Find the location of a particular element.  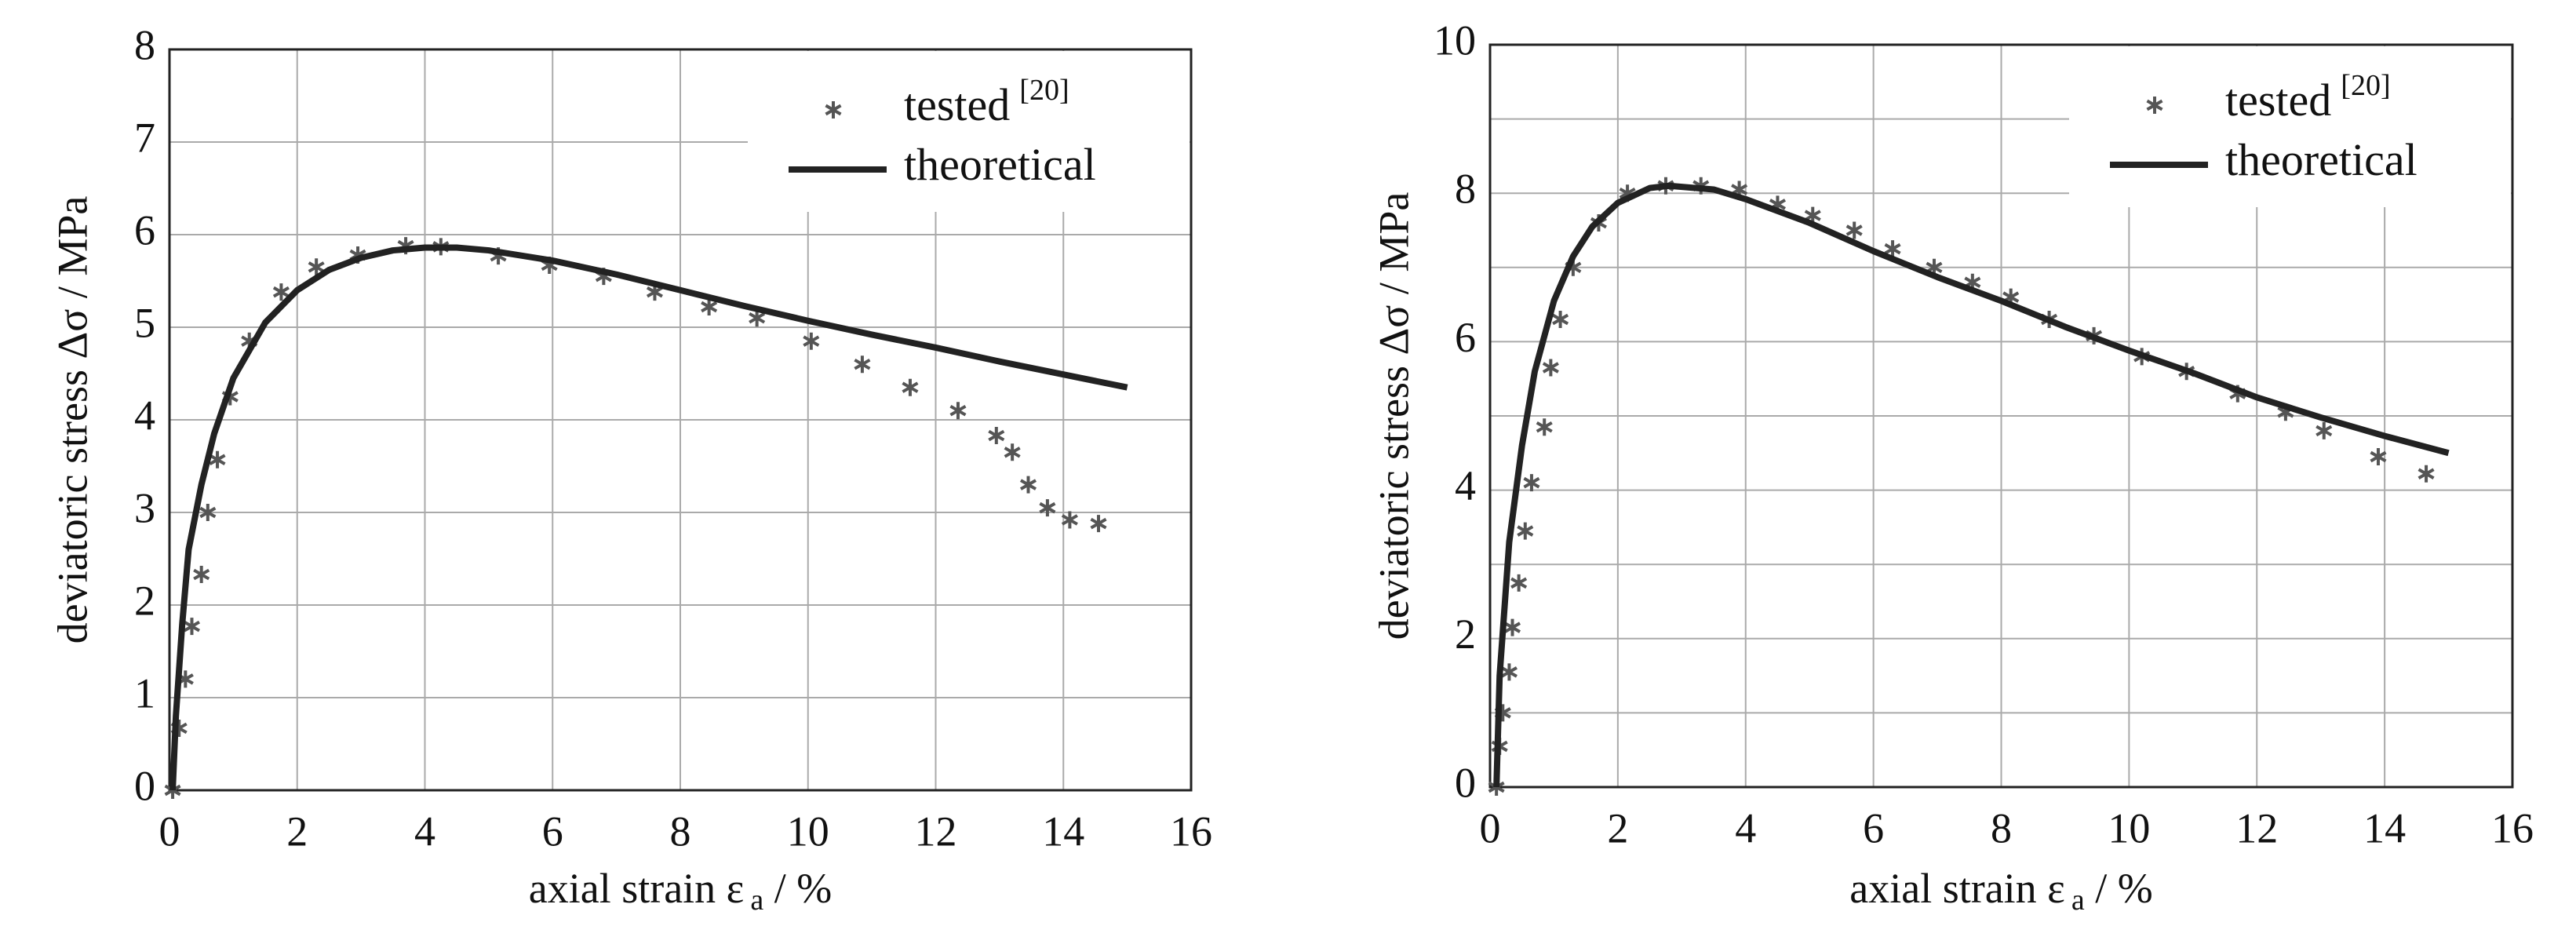

y-tick-label: 7 is located at coordinates (144, 137).